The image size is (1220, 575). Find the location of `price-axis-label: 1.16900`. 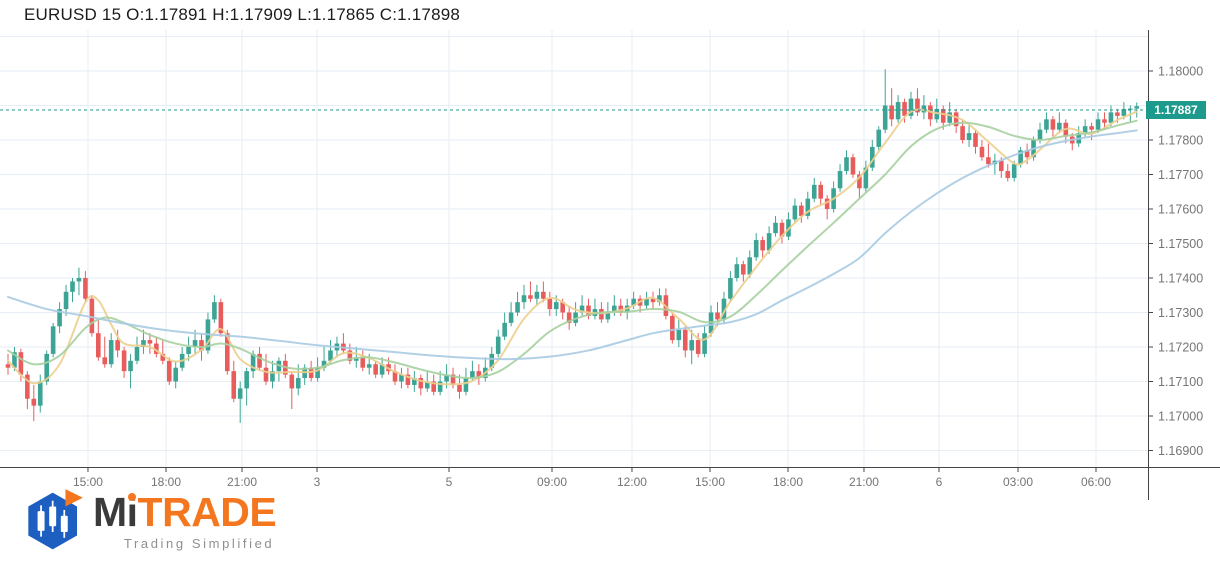

price-axis-label: 1.16900 is located at coordinates (1180, 451).